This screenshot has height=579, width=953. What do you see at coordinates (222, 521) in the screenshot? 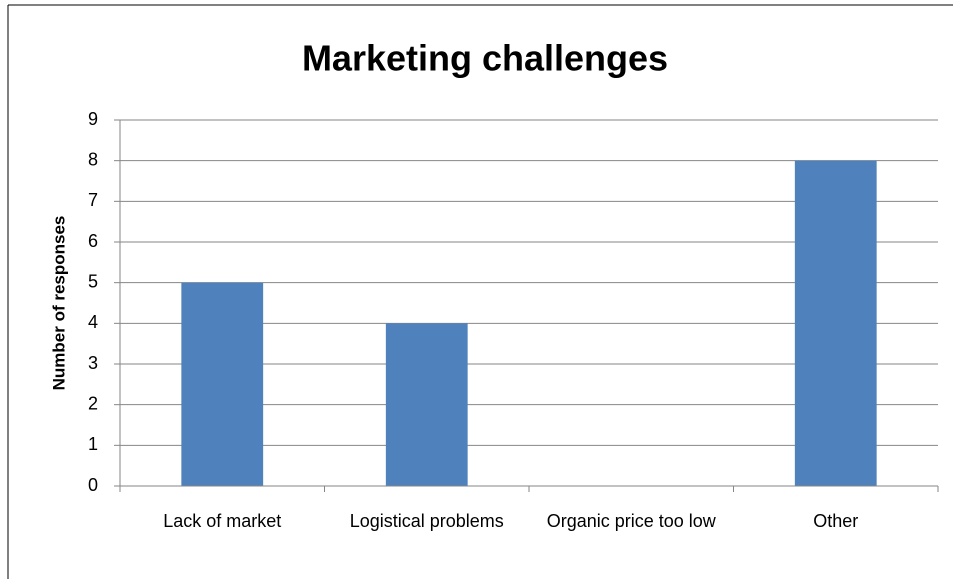
I see `x-tick-label: Lack of market` at bounding box center [222, 521].